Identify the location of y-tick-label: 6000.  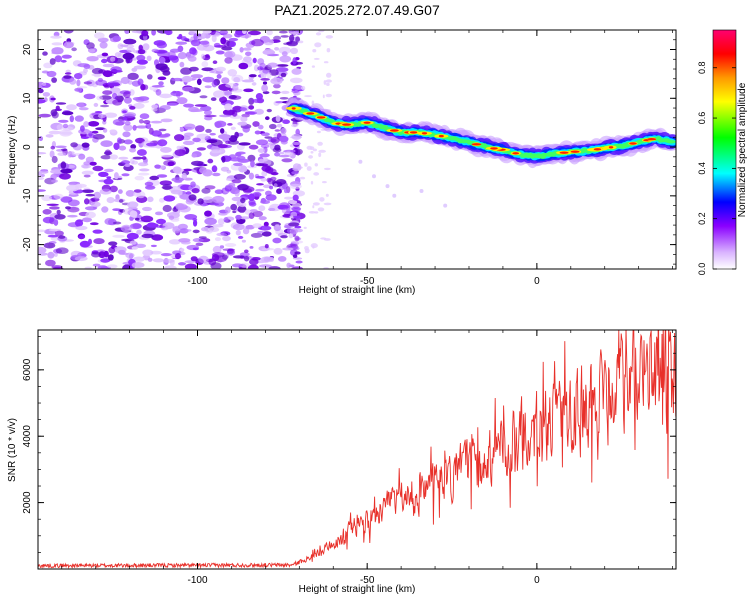
(27, 369).